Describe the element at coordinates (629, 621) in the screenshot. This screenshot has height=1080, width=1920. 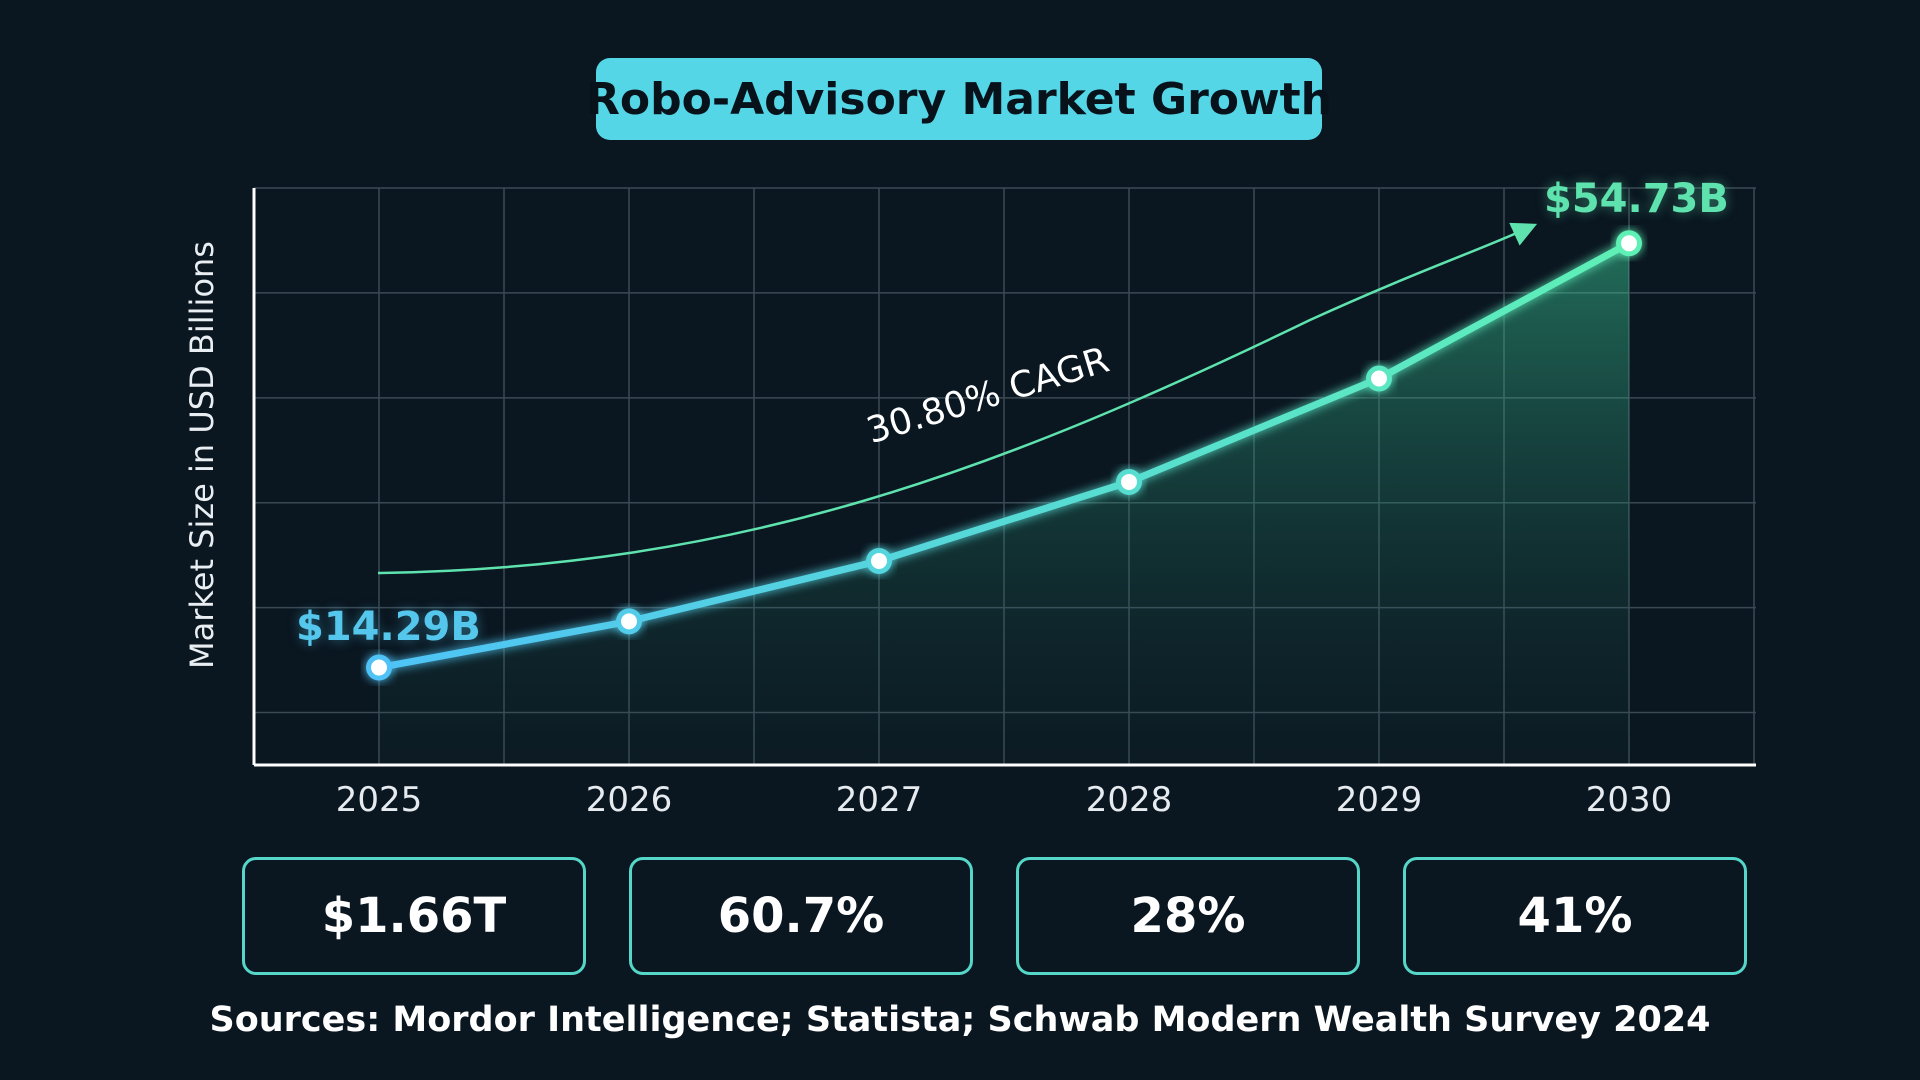
I see `data-point-center-2026` at that location.